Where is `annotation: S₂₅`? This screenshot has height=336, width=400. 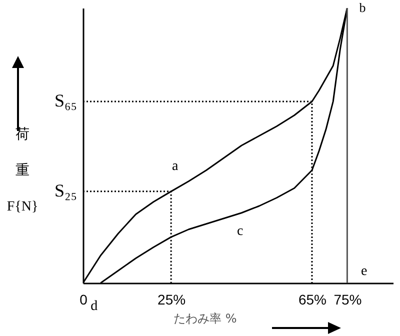 annotation: S₂₅ is located at coordinates (65, 190).